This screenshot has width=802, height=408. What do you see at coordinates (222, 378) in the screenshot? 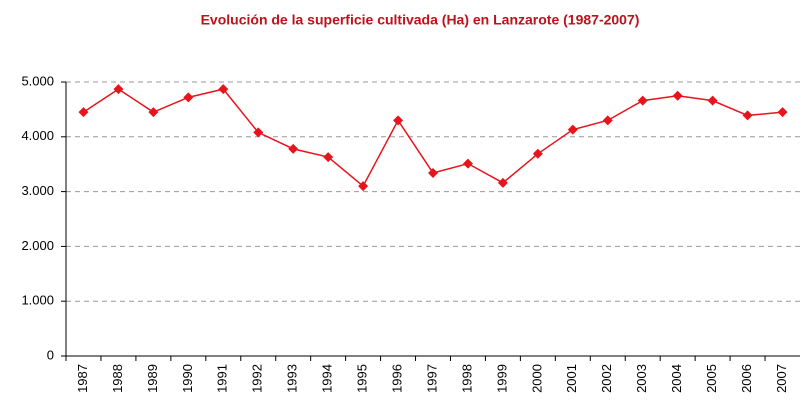
I see `x-tick-label: 1991` at bounding box center [222, 378].